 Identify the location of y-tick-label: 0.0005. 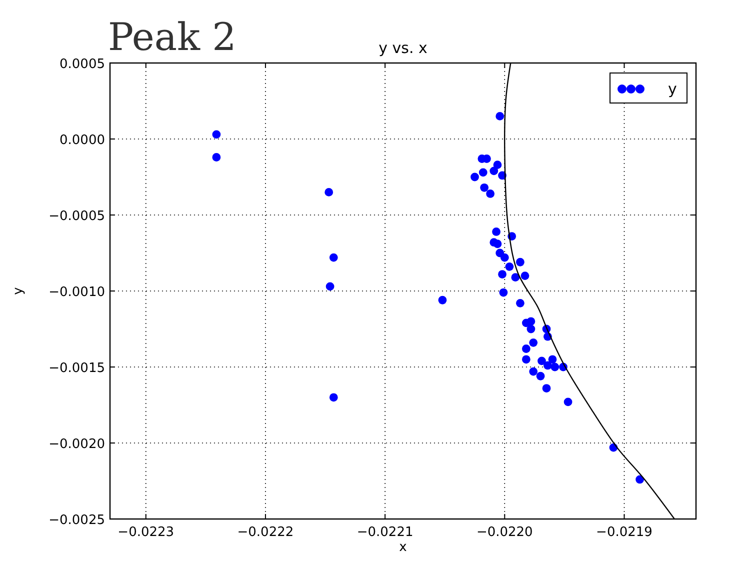
(82, 64).